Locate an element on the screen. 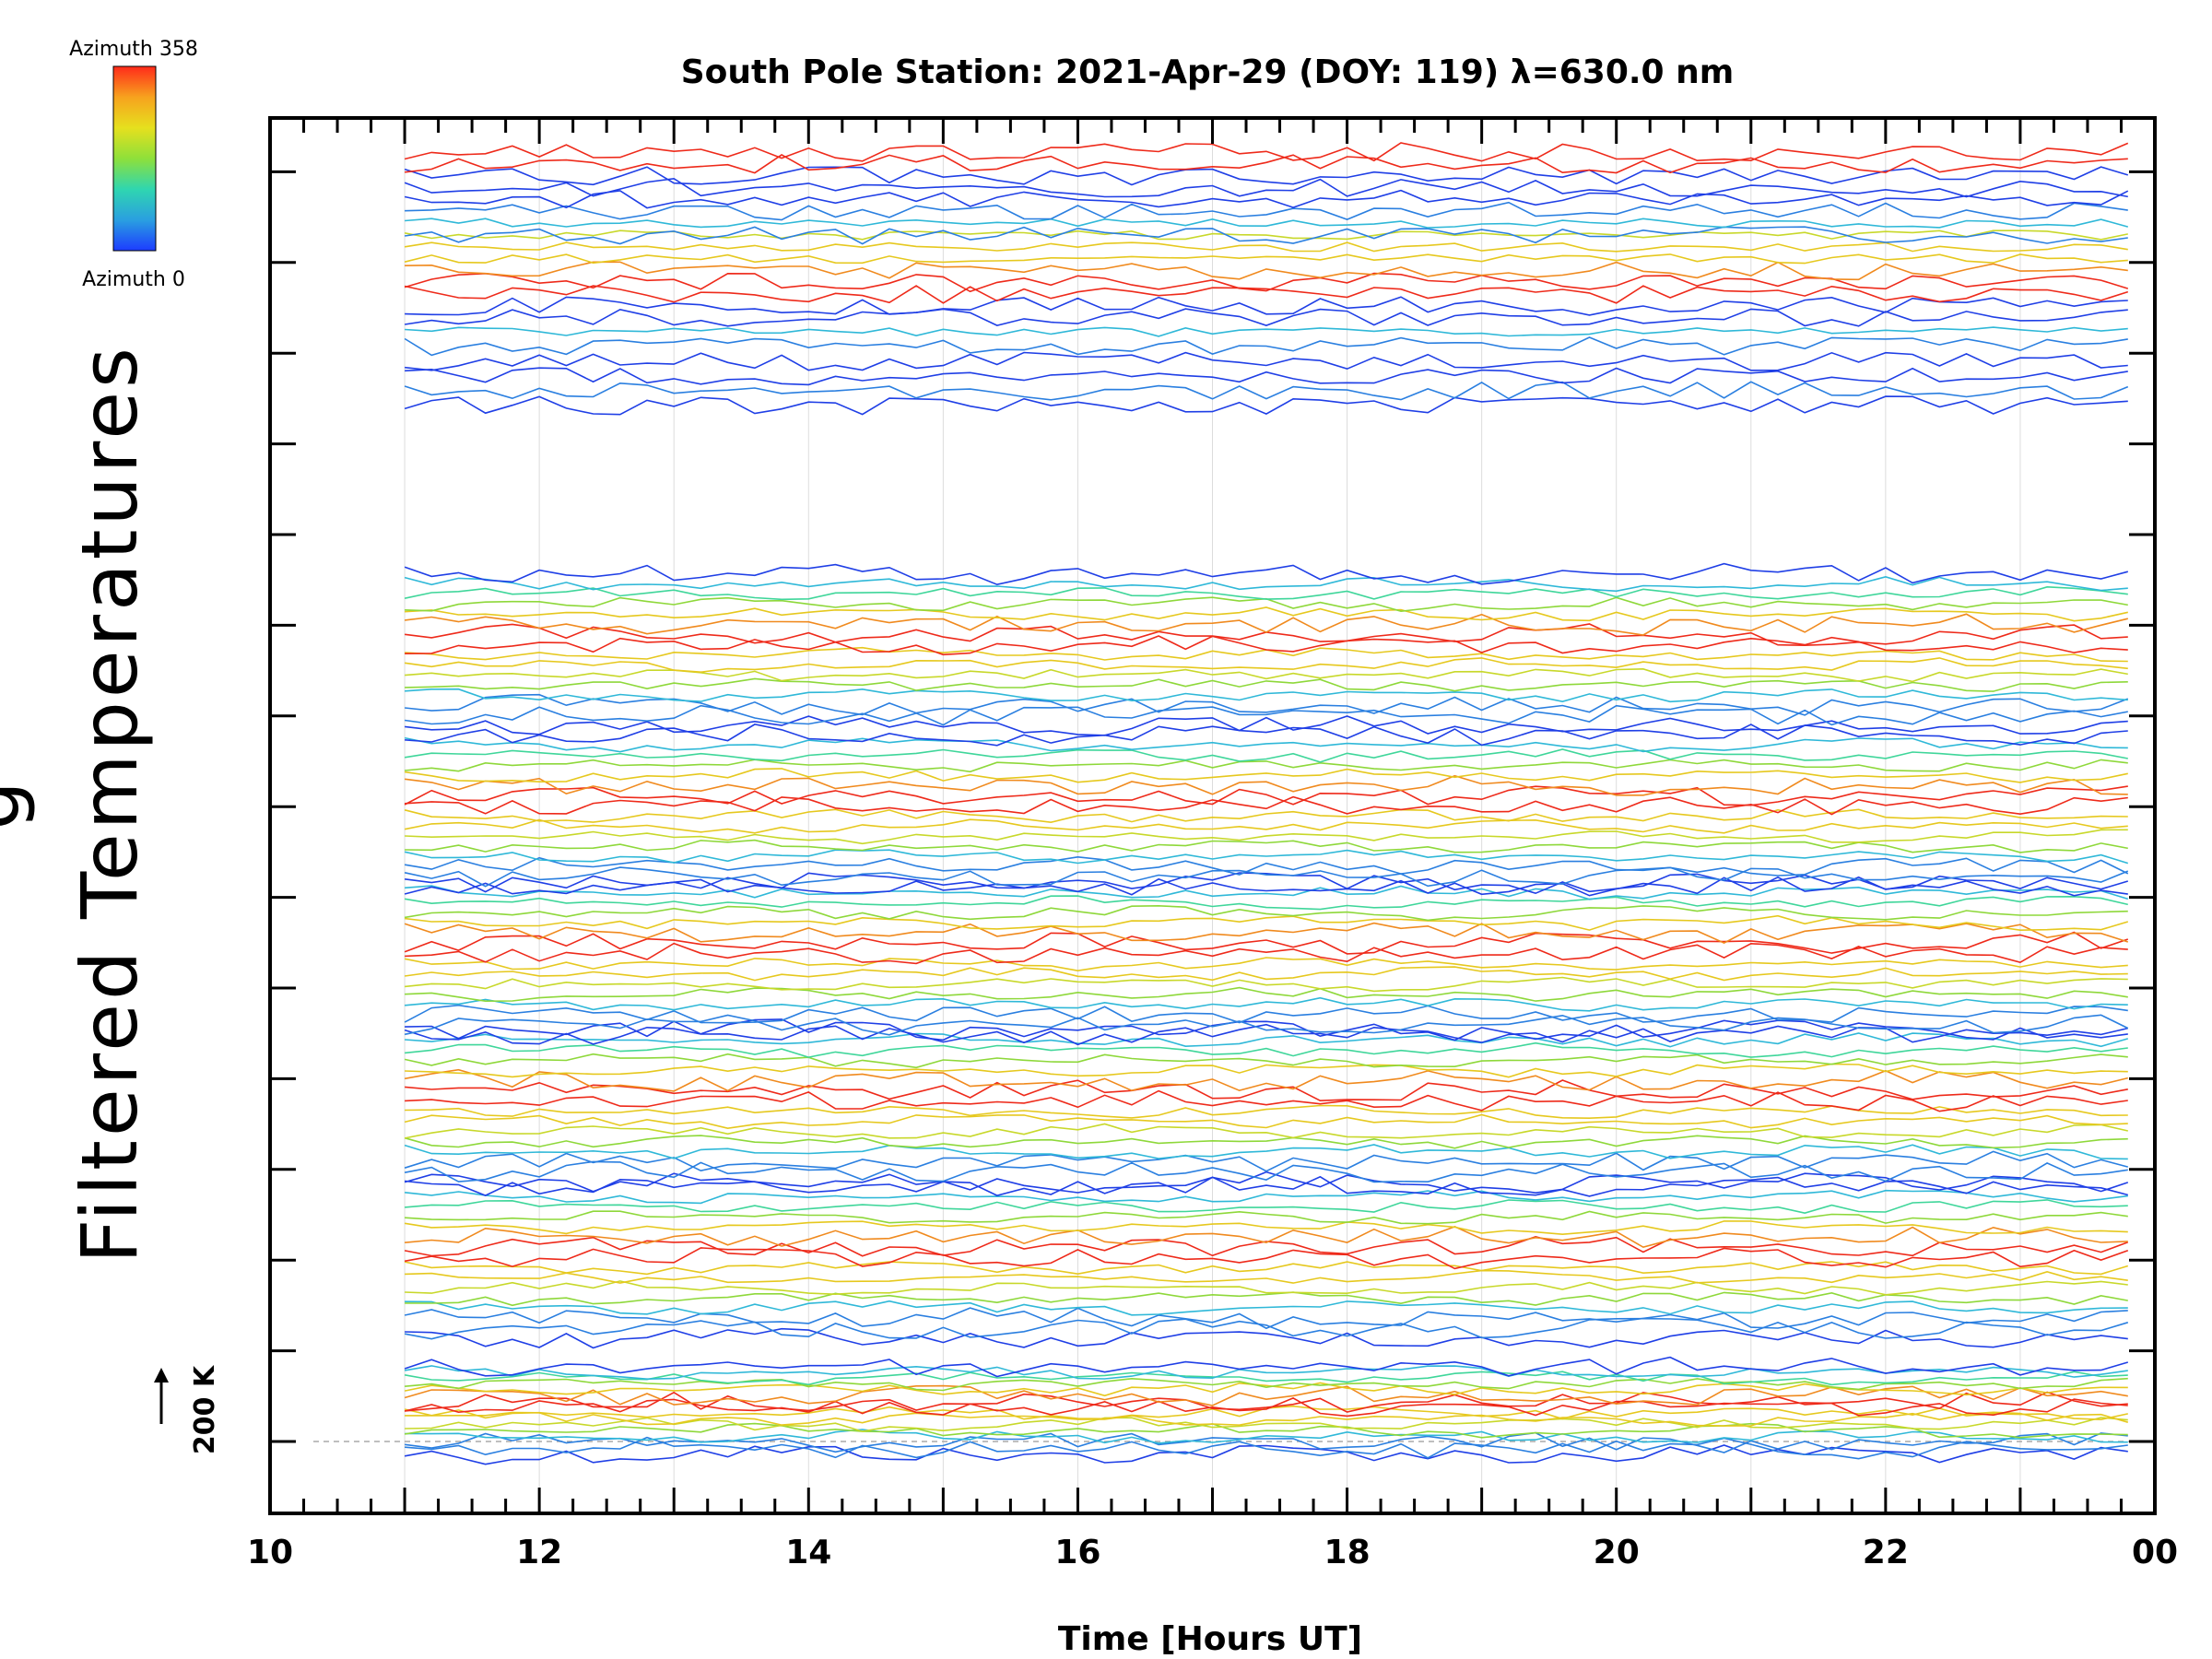  scale-bar-arrow-icon is located at coordinates (161, 1375).